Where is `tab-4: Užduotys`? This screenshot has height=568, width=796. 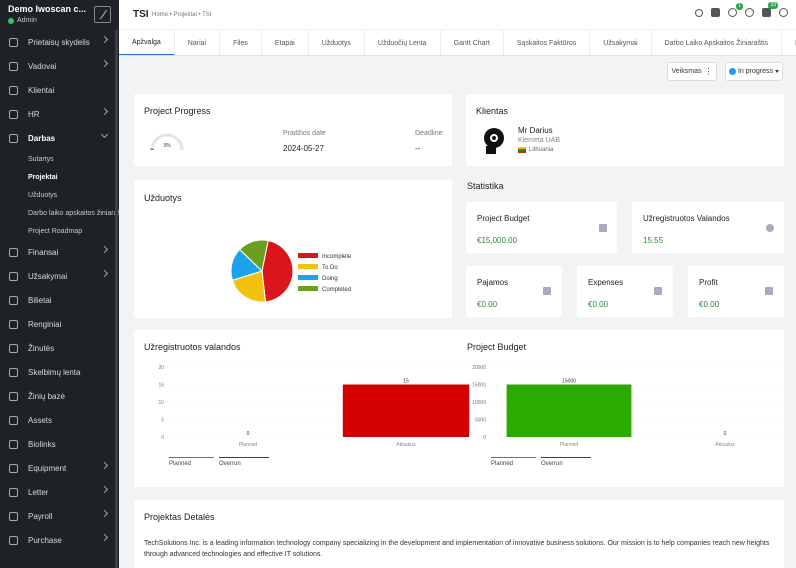
tab-4: Užduotys is located at coordinates (337, 42).